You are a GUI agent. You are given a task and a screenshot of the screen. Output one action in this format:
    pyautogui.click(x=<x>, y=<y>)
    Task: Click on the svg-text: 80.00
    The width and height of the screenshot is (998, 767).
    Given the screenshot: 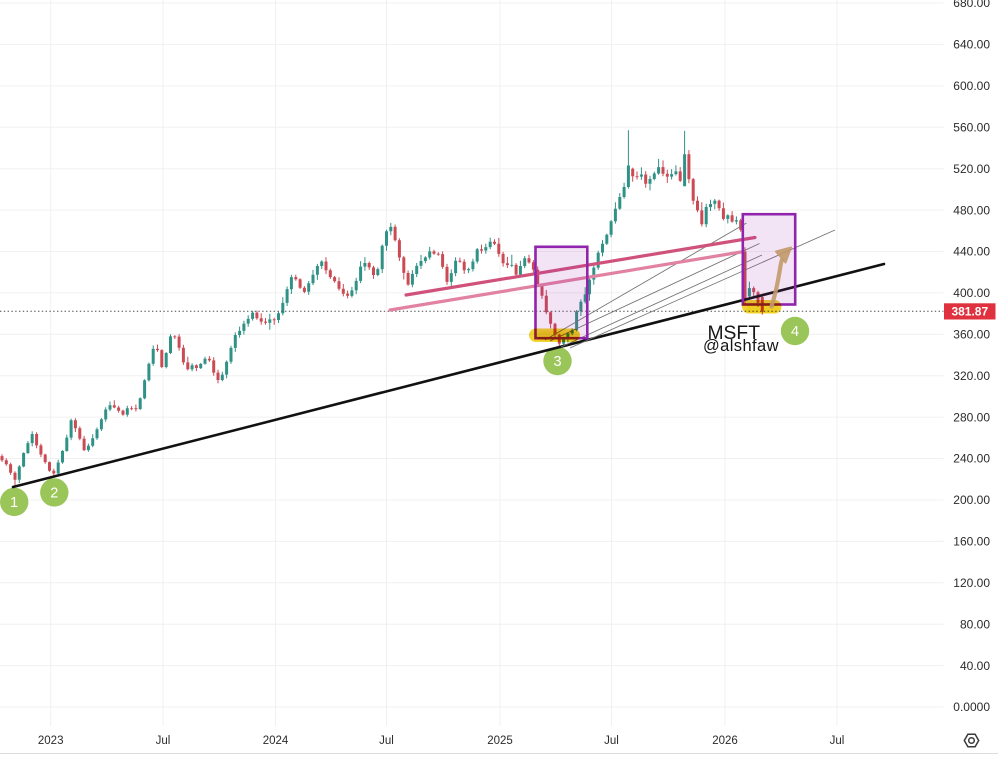 What is the action you would take?
    pyautogui.click(x=975, y=624)
    